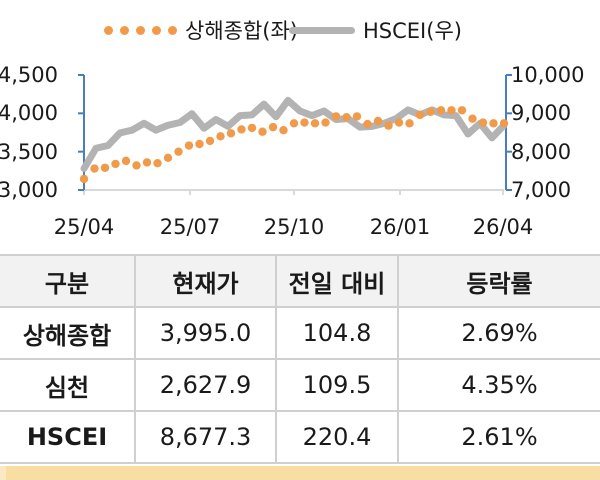  What do you see at coordinates (140, 30) in the screenshot?
I see `dotted-line-swatch-icon` at bounding box center [140, 30].